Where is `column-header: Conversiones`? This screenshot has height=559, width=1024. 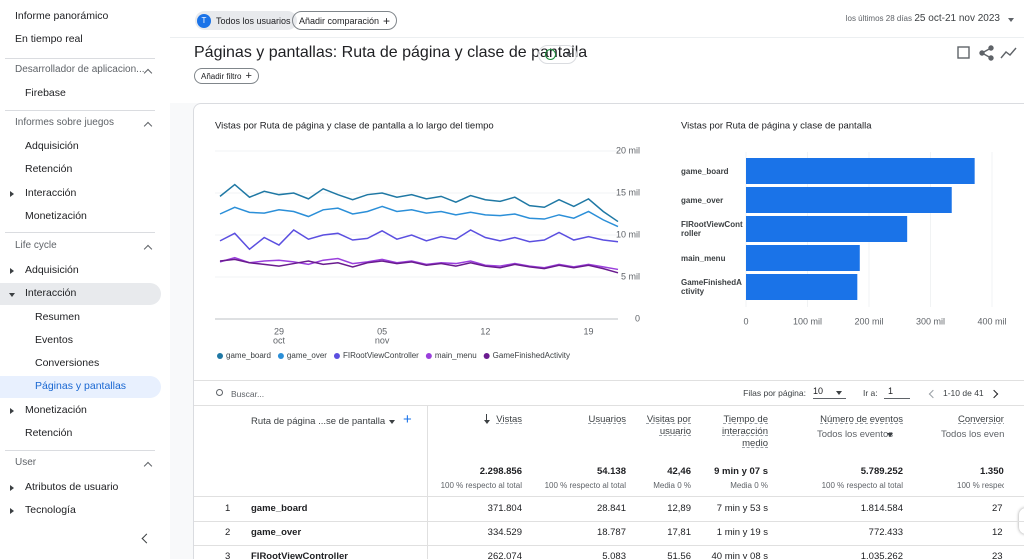
column-header: Conversiones is located at coordinates (981, 419).